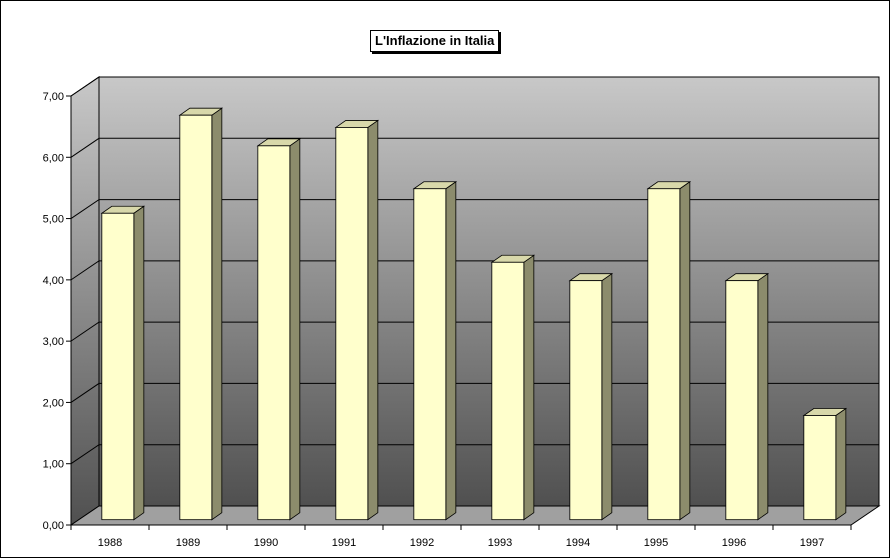 The image size is (890, 558). What do you see at coordinates (53, 158) in the screenshot?
I see `y-tick-label: 6,00` at bounding box center [53, 158].